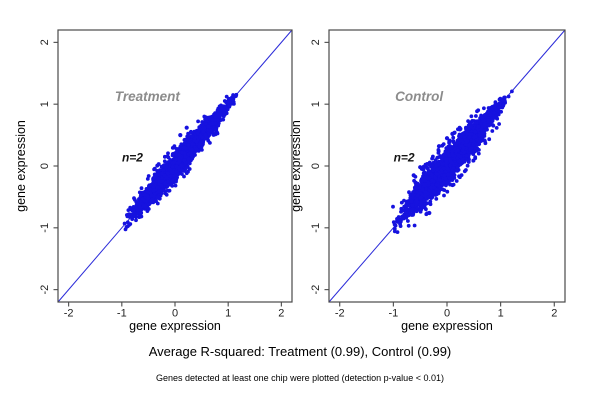  What do you see at coordinates (45, 166) in the screenshot?
I see `y-tick-label: 0` at bounding box center [45, 166].